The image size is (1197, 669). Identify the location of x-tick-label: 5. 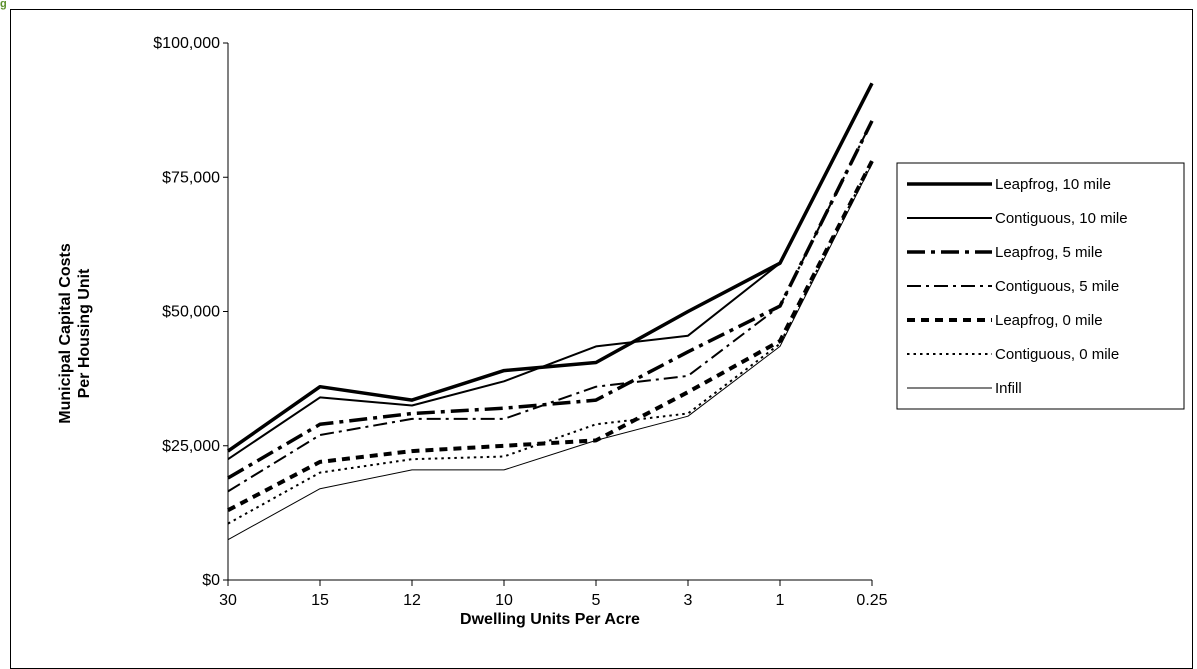
(596, 600).